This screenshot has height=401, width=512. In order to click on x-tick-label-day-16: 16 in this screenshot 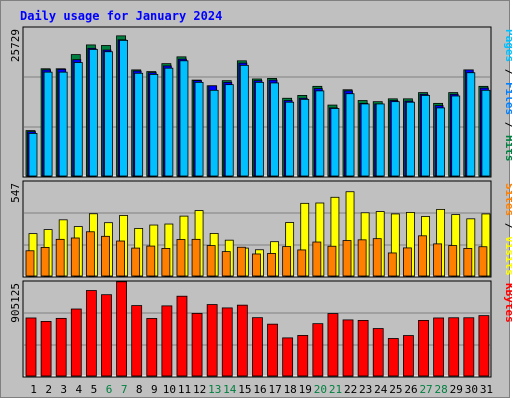, I will do `click(259, 389)`.